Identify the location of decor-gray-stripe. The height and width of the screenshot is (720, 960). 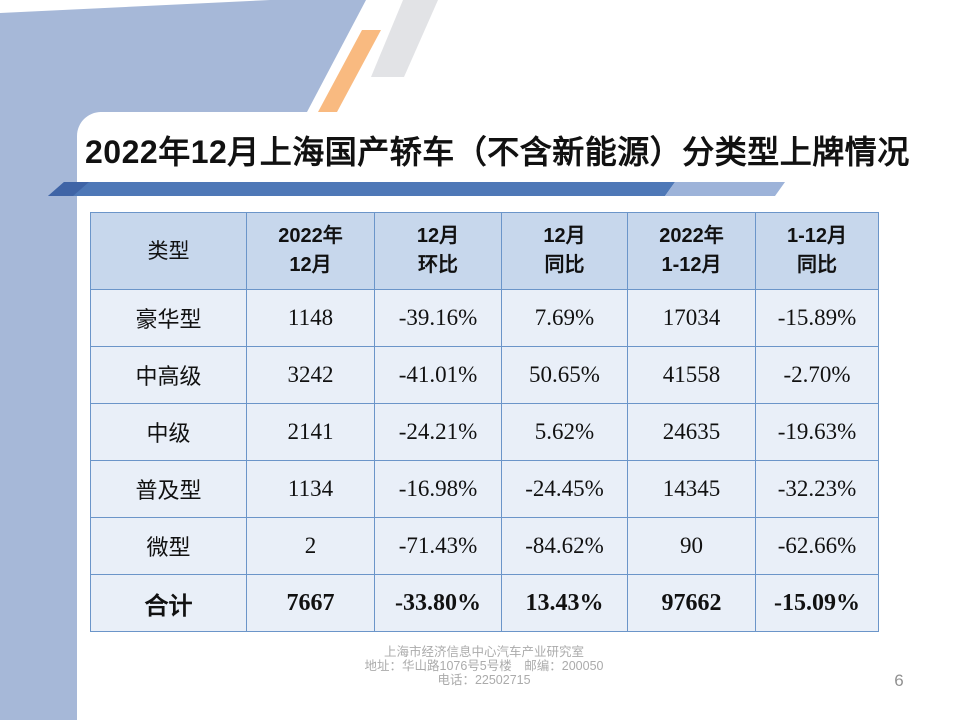
(404, 38).